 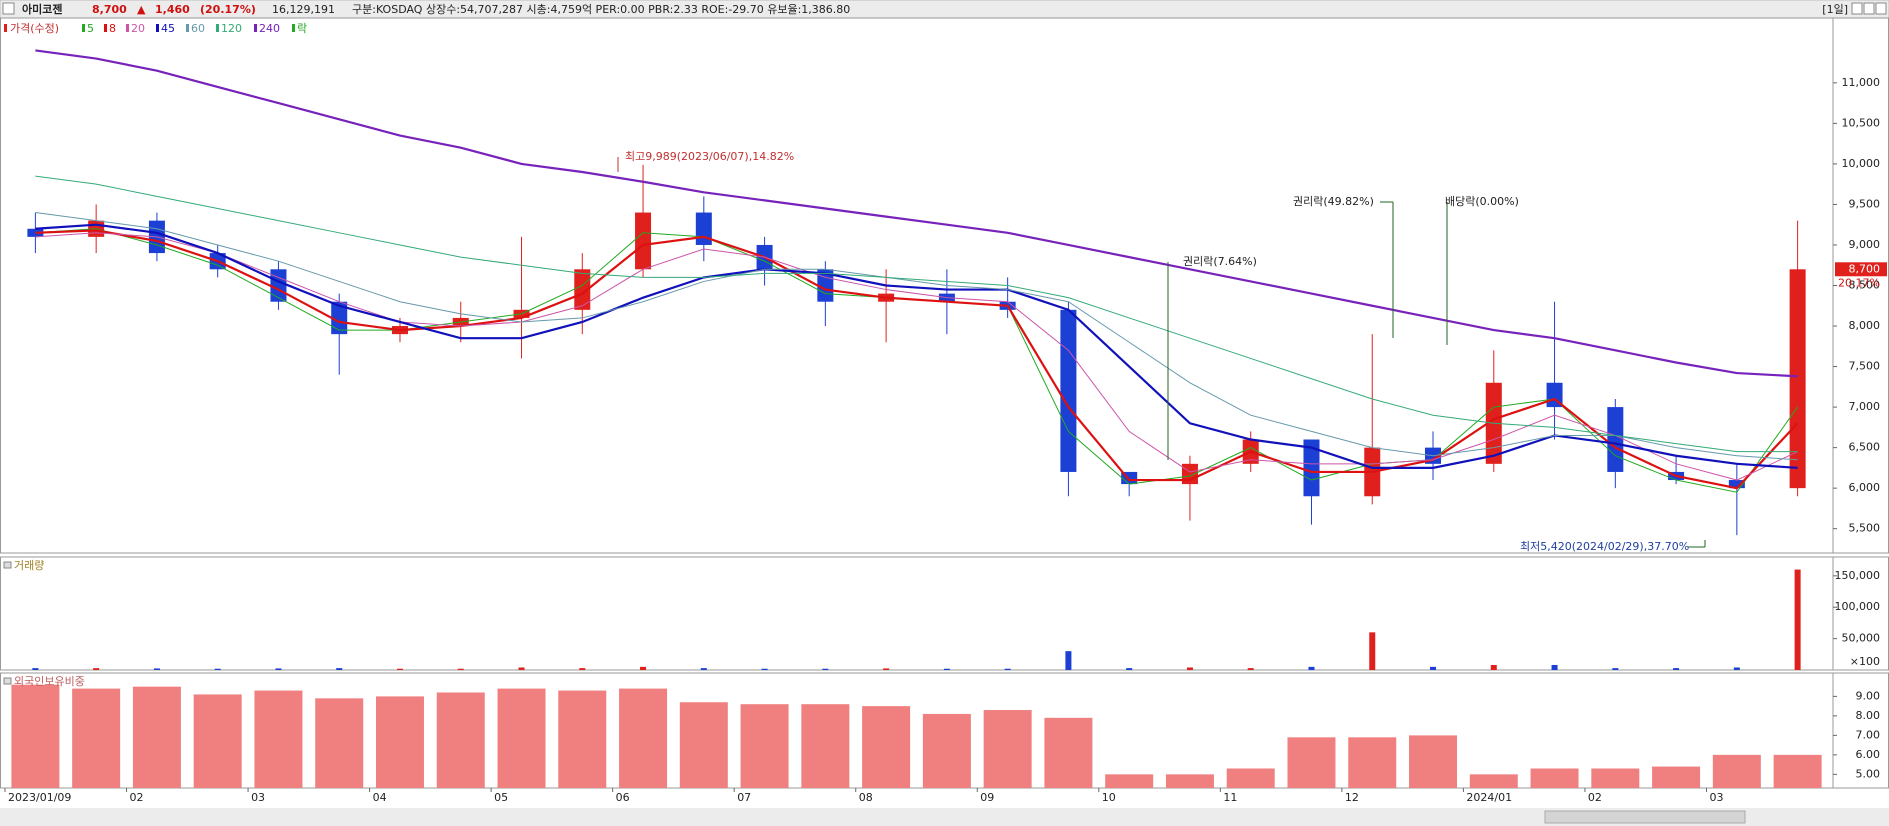 What do you see at coordinates (744, 797) in the screenshot?
I see `x-tick-label: 07` at bounding box center [744, 797].